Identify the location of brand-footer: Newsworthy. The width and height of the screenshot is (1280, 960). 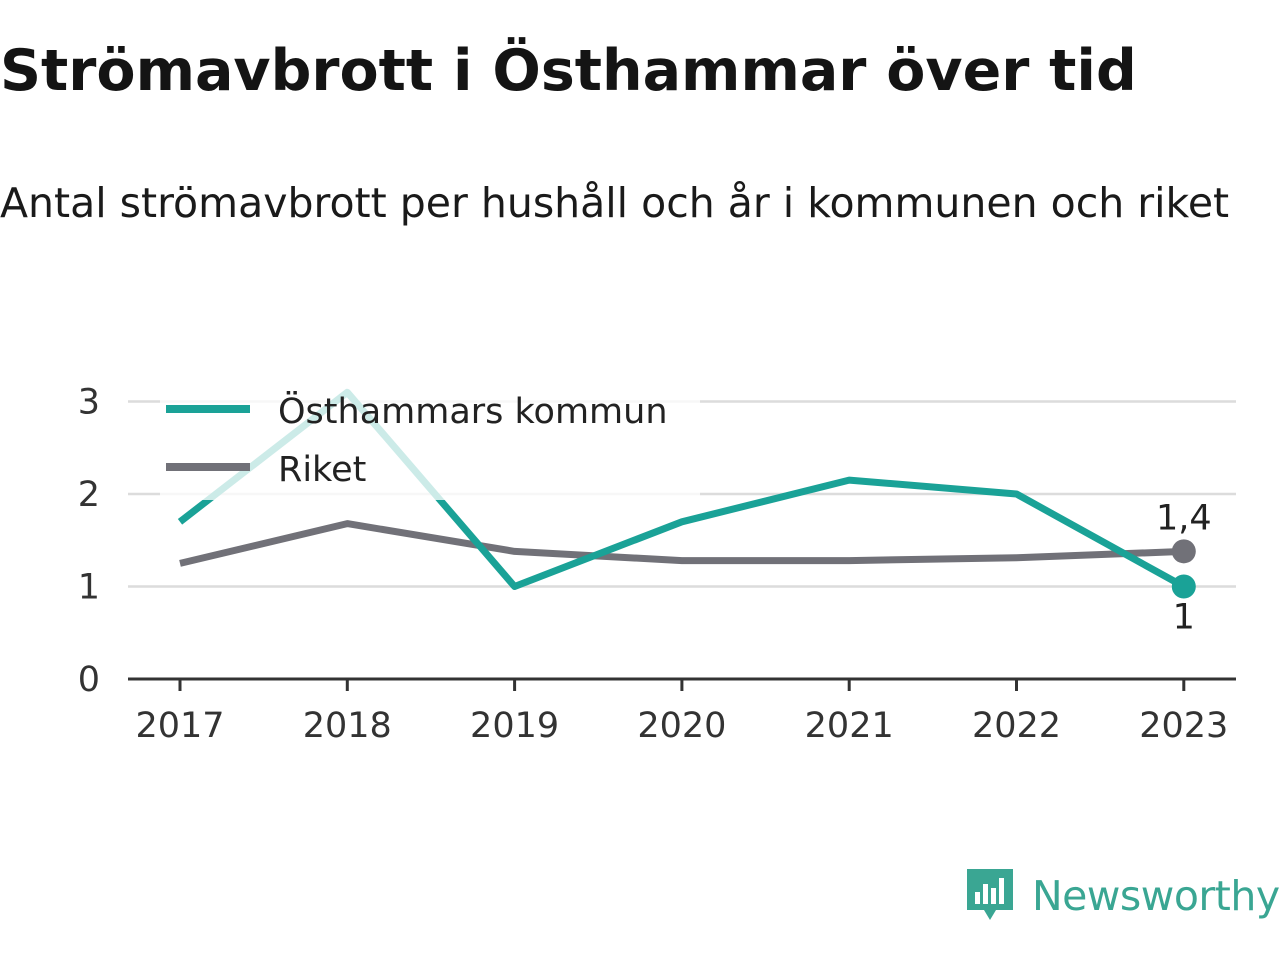
(1122, 896).